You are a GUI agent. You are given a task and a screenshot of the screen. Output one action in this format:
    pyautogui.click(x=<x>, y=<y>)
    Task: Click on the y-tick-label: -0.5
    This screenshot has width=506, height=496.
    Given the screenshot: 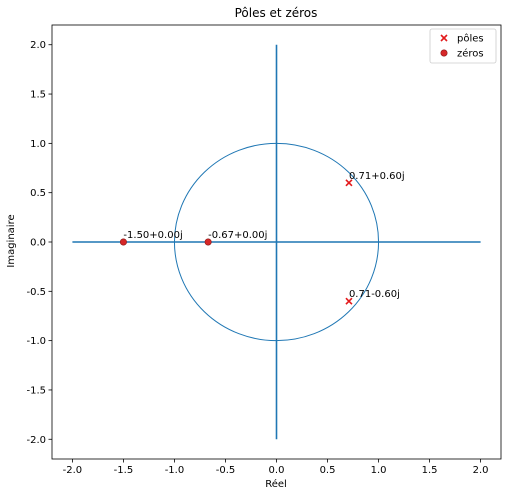 What is the action you would take?
    pyautogui.click(x=36, y=292)
    